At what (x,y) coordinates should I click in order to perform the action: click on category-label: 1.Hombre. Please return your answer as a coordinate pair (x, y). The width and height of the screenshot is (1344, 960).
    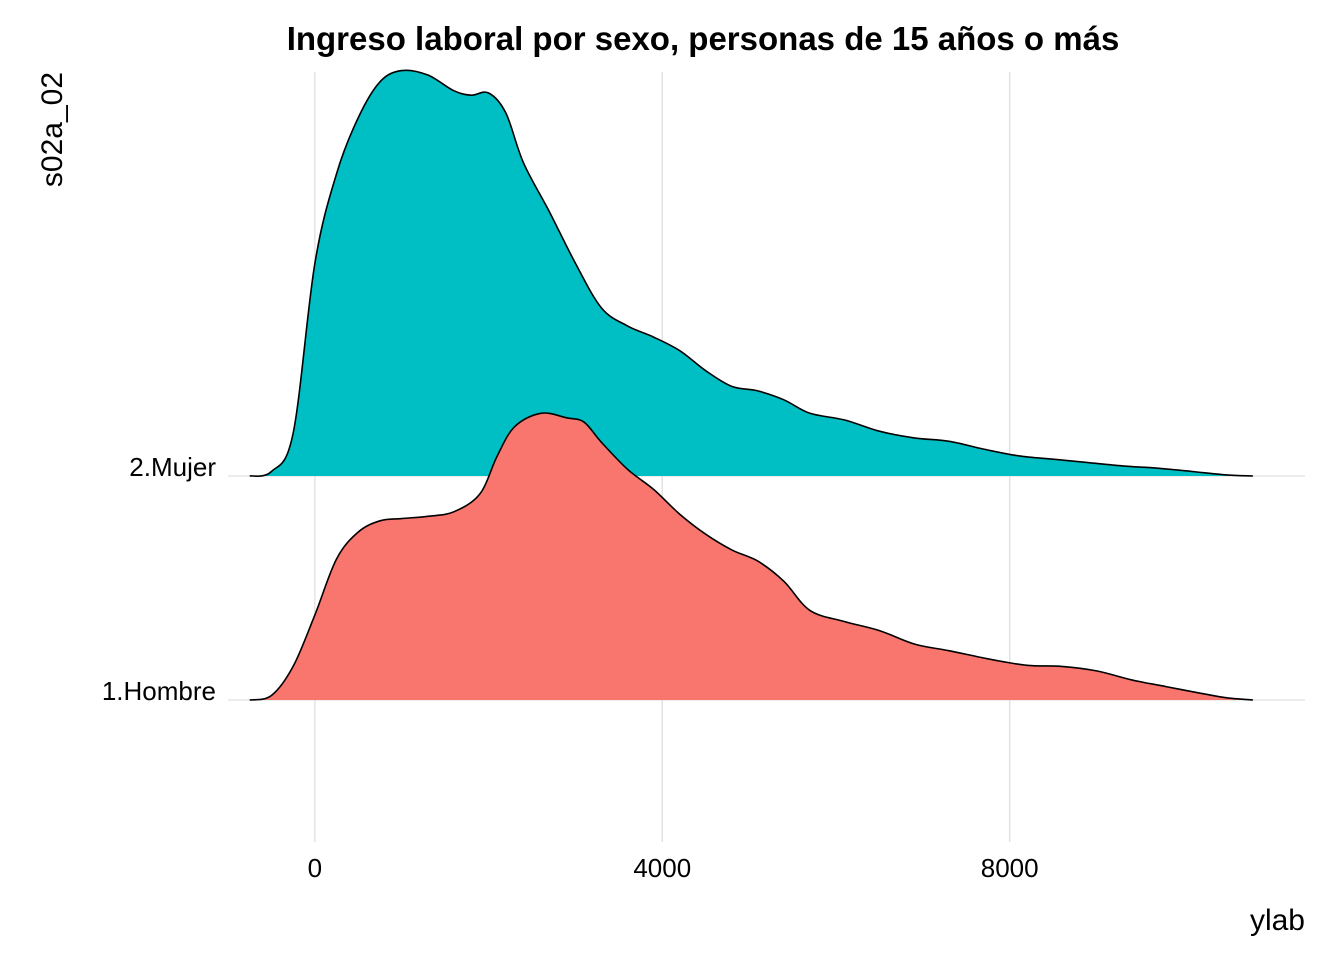
    Looking at the image, I should click on (159, 691).